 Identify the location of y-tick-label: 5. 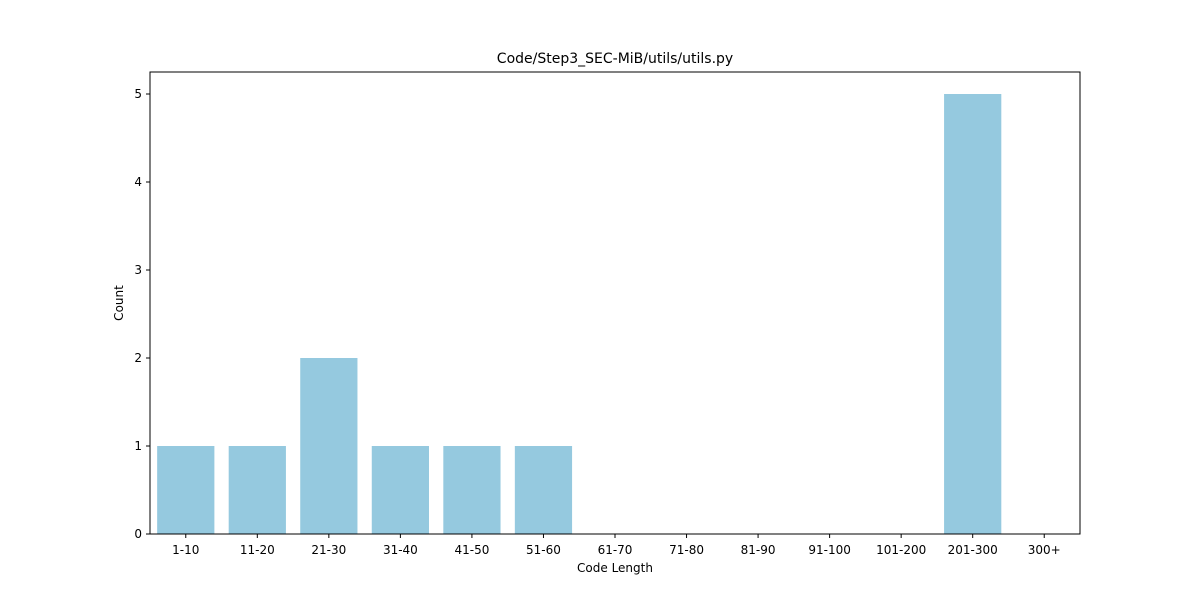
(138, 94).